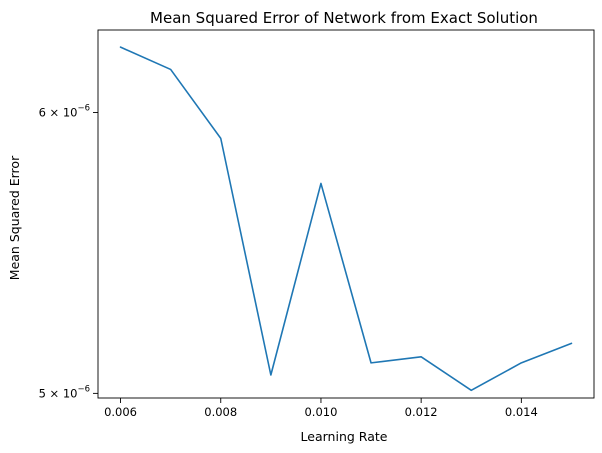  Describe the element at coordinates (421, 412) in the screenshot. I see `x-tick-label: 0.012` at that location.